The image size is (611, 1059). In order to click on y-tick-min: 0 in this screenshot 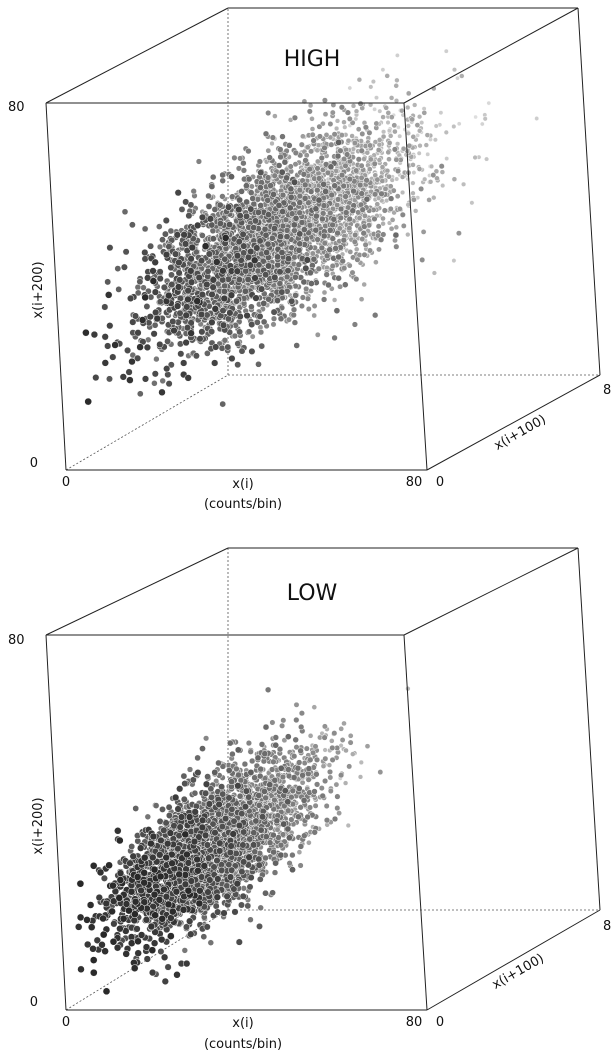, I will do `click(440, 482)`.